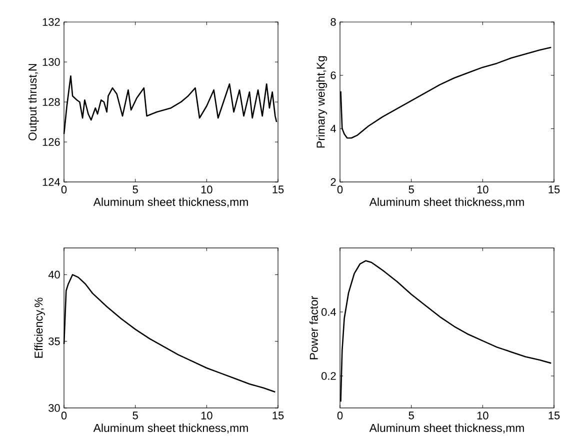  What do you see at coordinates (329, 376) in the screenshot?
I see `y-tick-label: 0.2` at bounding box center [329, 376].